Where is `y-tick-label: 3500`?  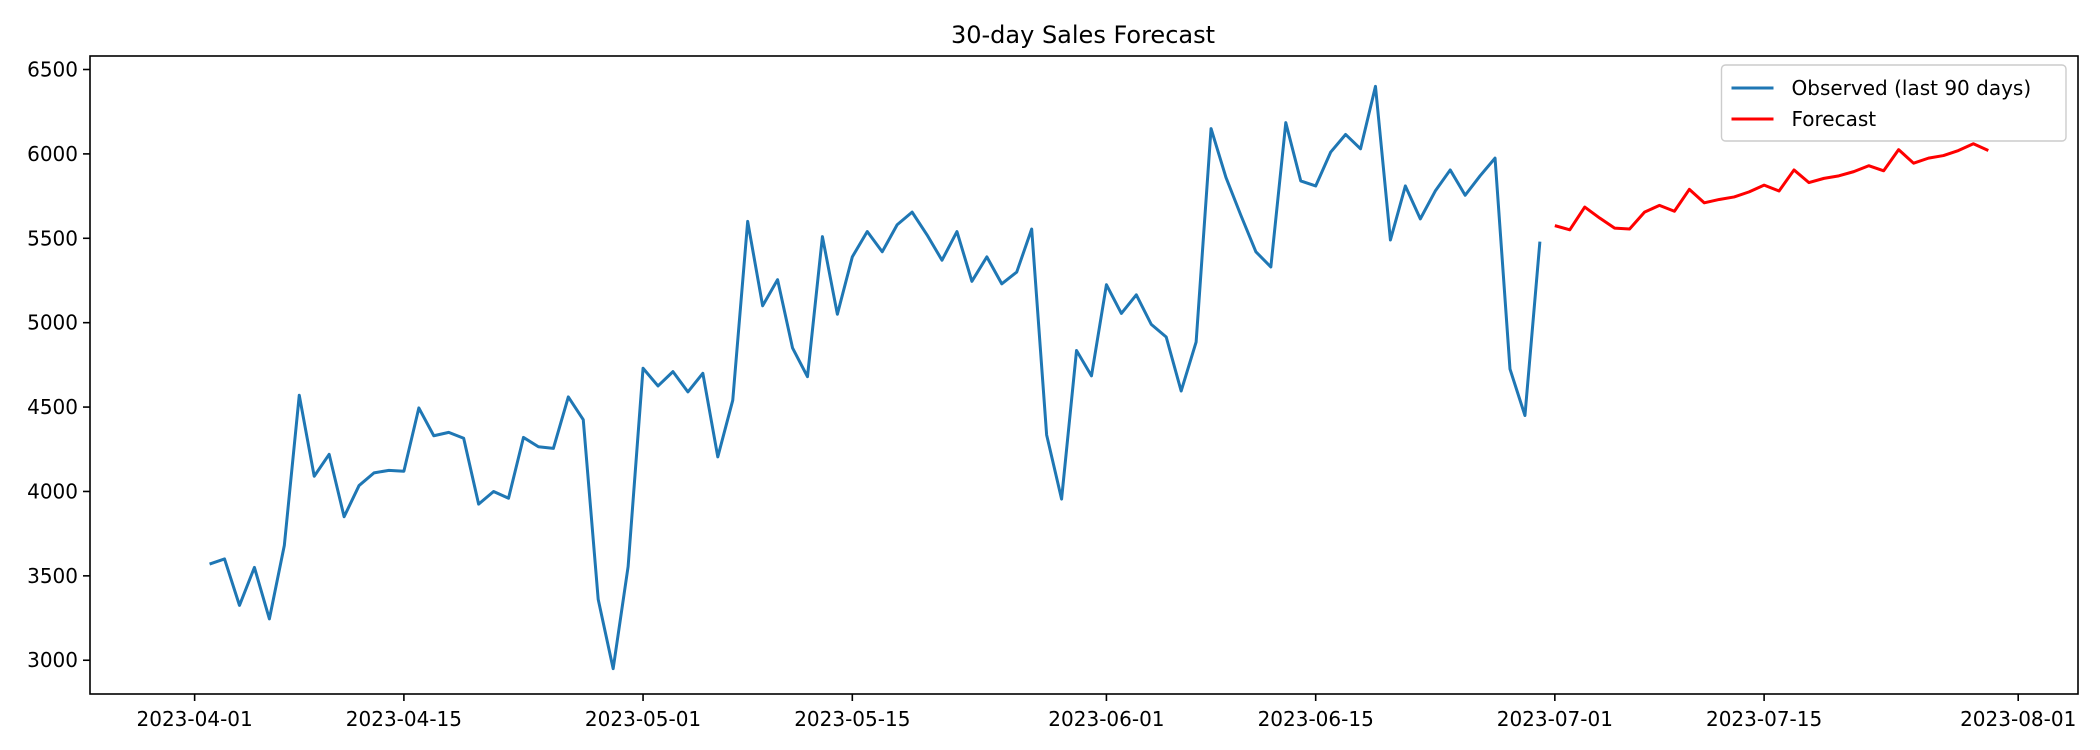
y-tick-label: 3500 is located at coordinates (52, 576).